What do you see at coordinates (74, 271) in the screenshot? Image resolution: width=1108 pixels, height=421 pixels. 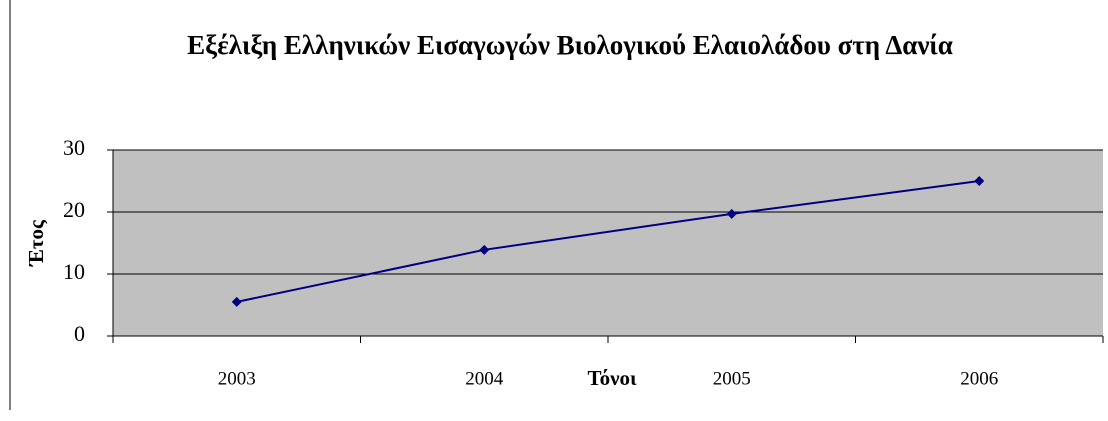 I see `y-tick-label: 10` at bounding box center [74, 271].